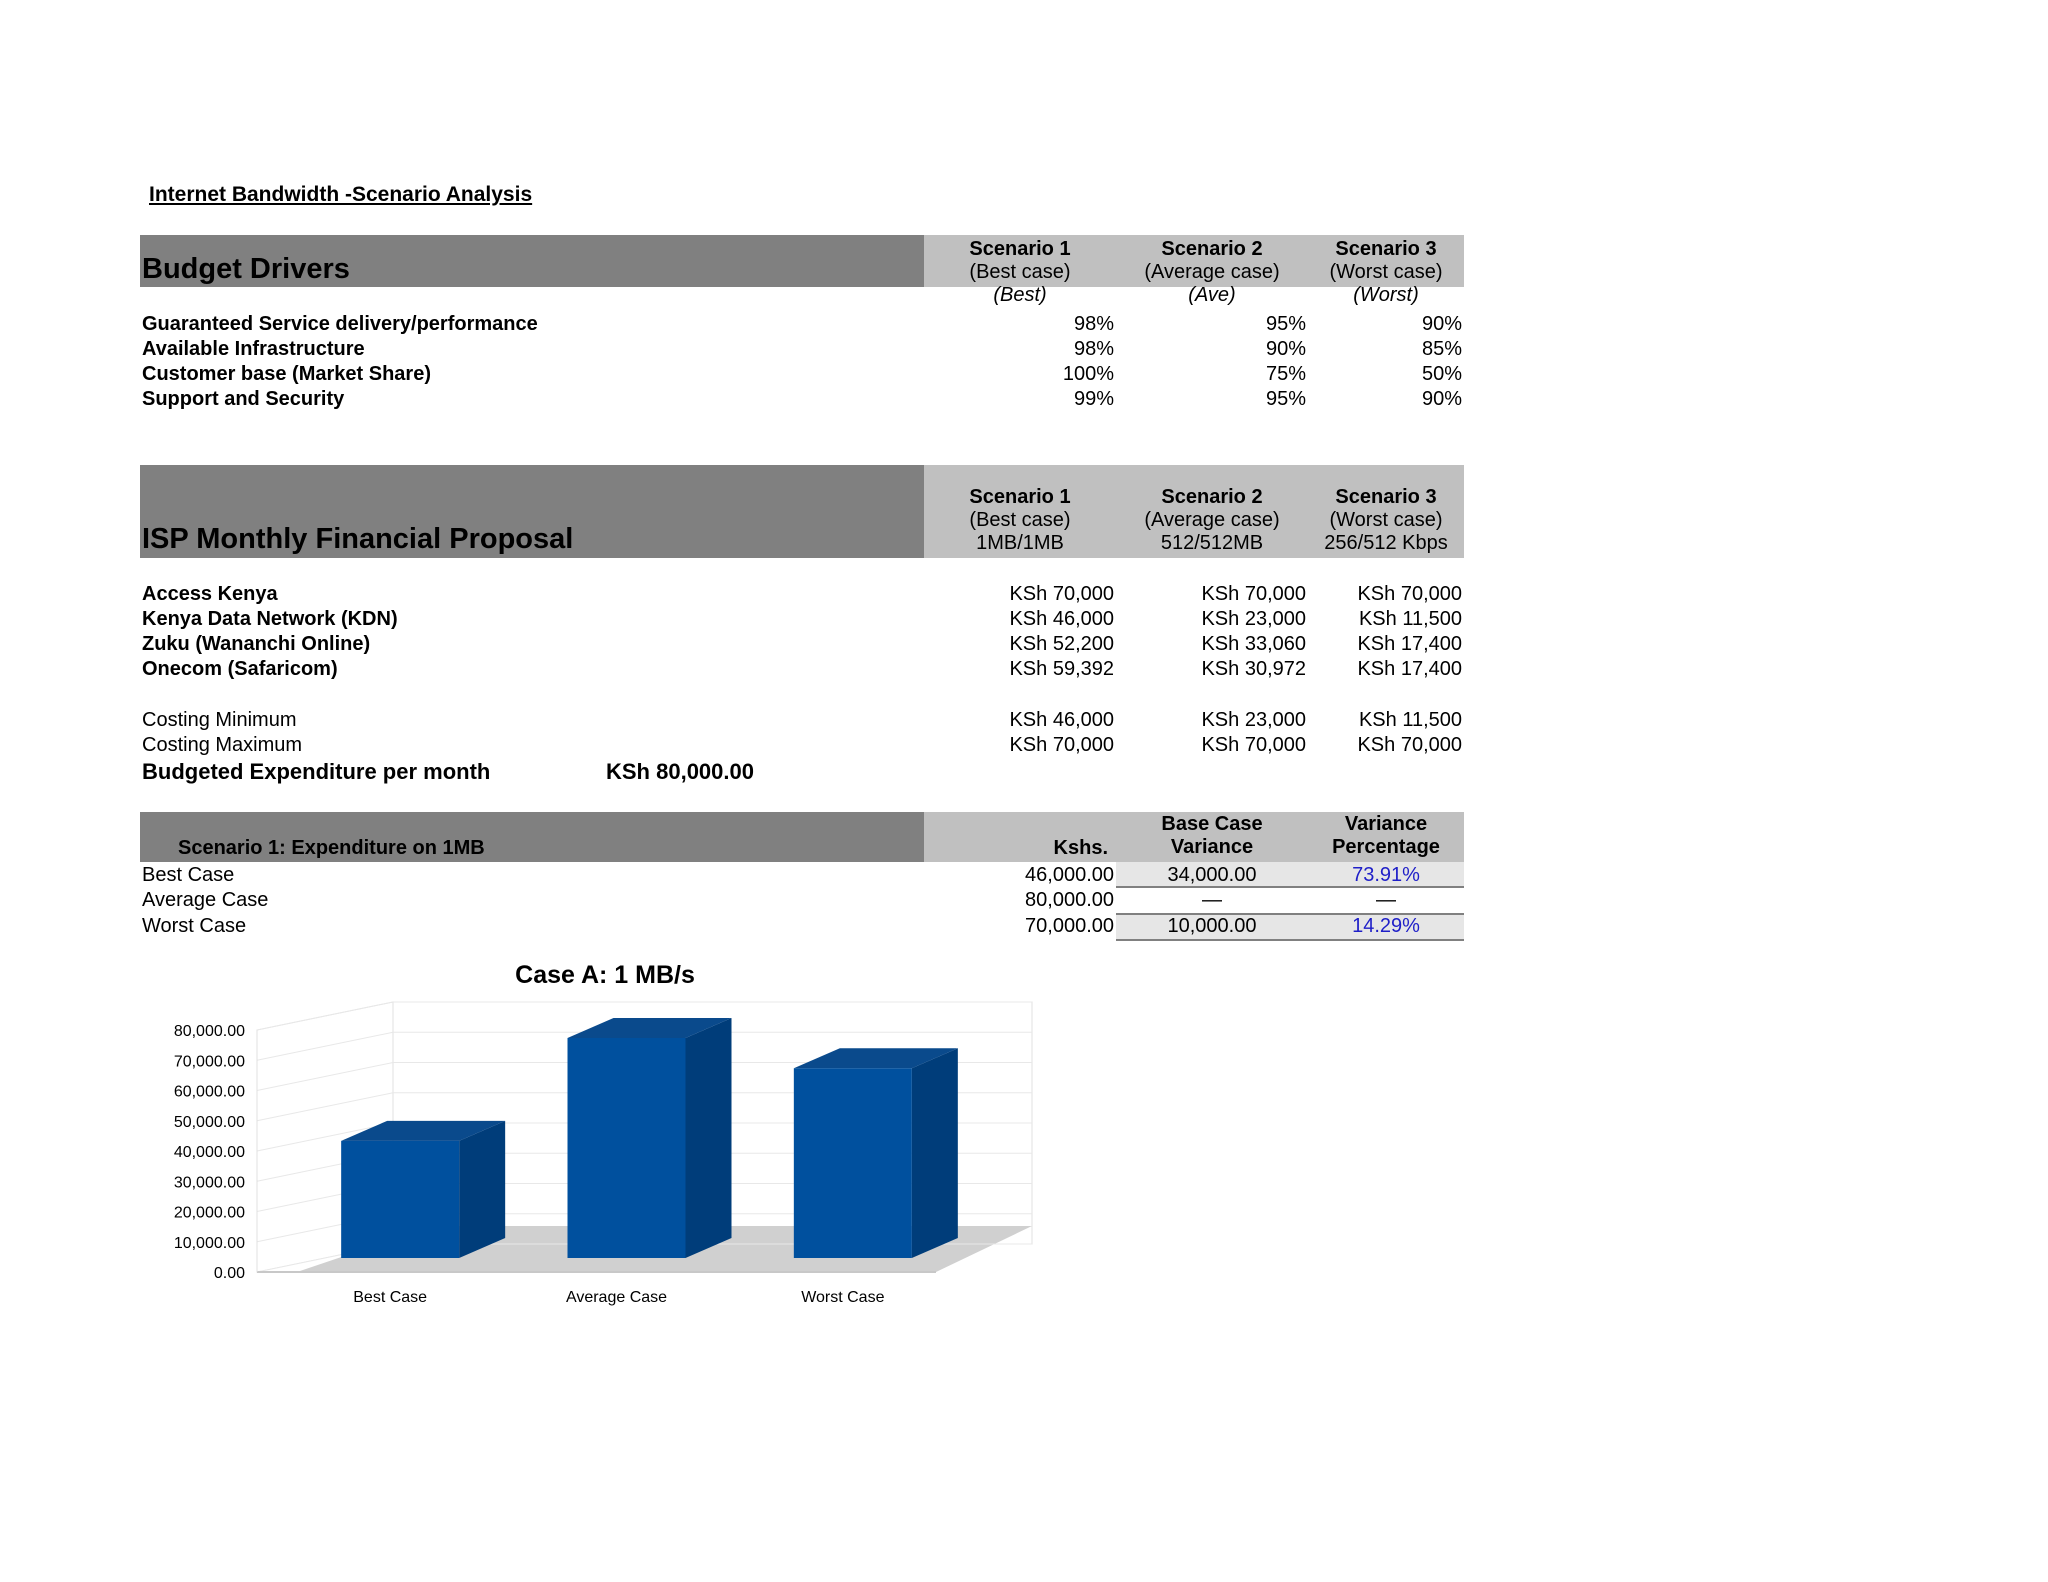  I want to click on isp-row-label: Onecom (Safaricom), so click(240, 669).